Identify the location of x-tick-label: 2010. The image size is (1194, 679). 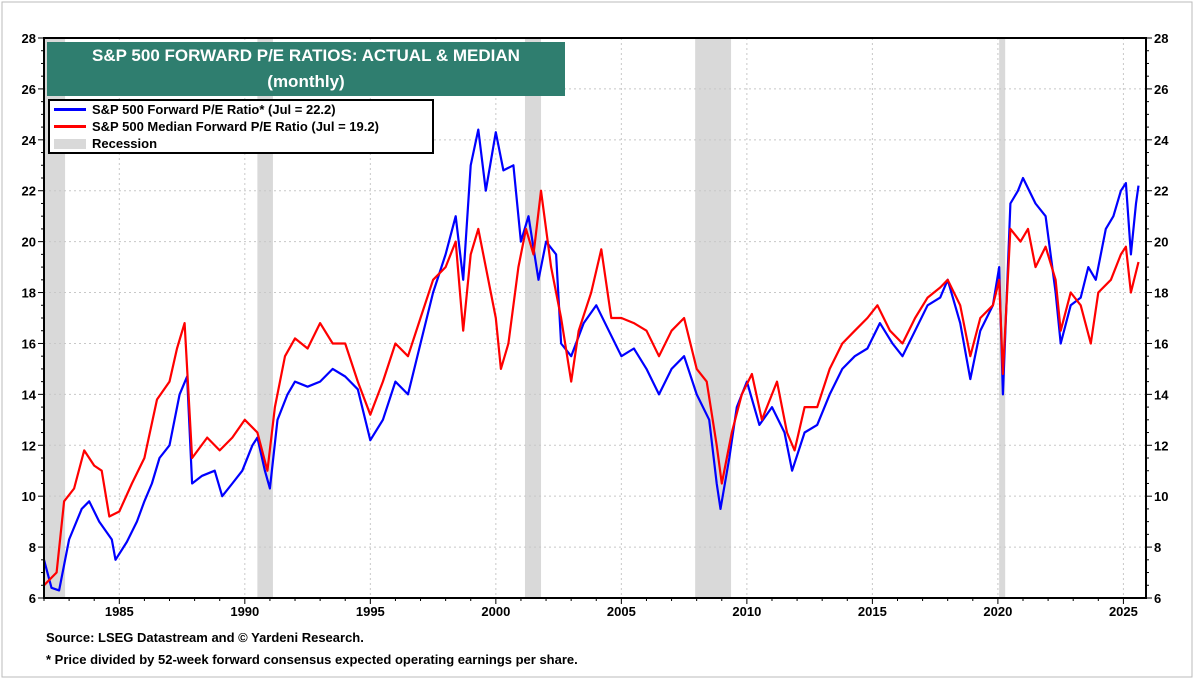
(746, 611).